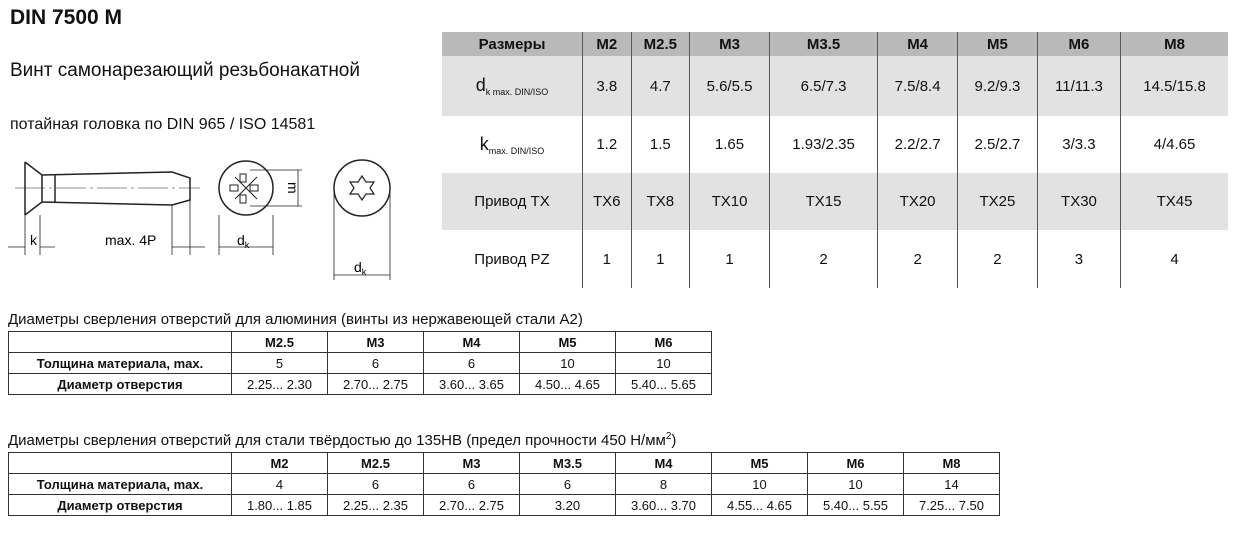 This screenshot has width=1244, height=534. What do you see at coordinates (163, 124) in the screenshot?
I see `subtitle-2: потайная головка по DIN 965 / ISO 14581` at bounding box center [163, 124].